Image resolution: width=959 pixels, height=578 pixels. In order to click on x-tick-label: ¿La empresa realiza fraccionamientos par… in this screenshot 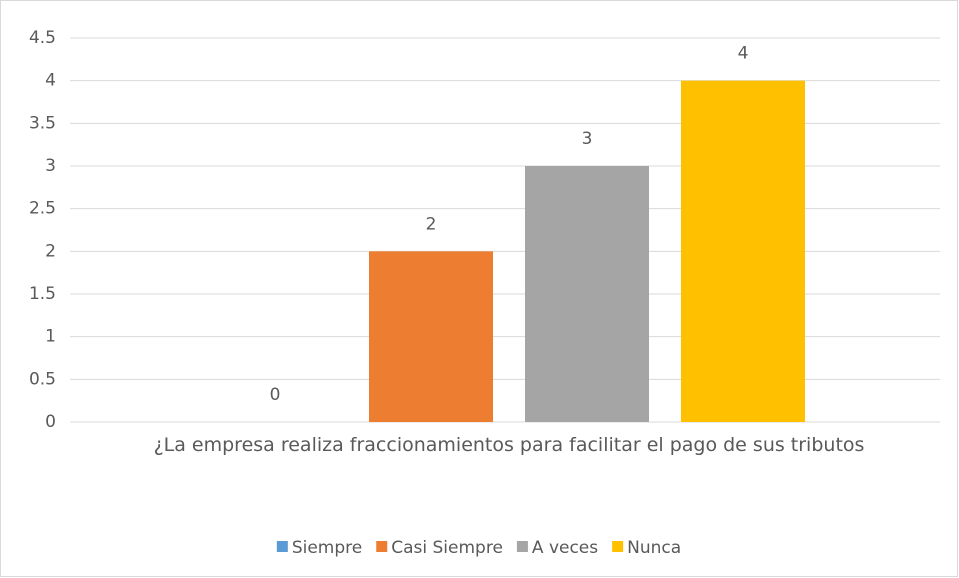, I will do `click(509, 445)`.